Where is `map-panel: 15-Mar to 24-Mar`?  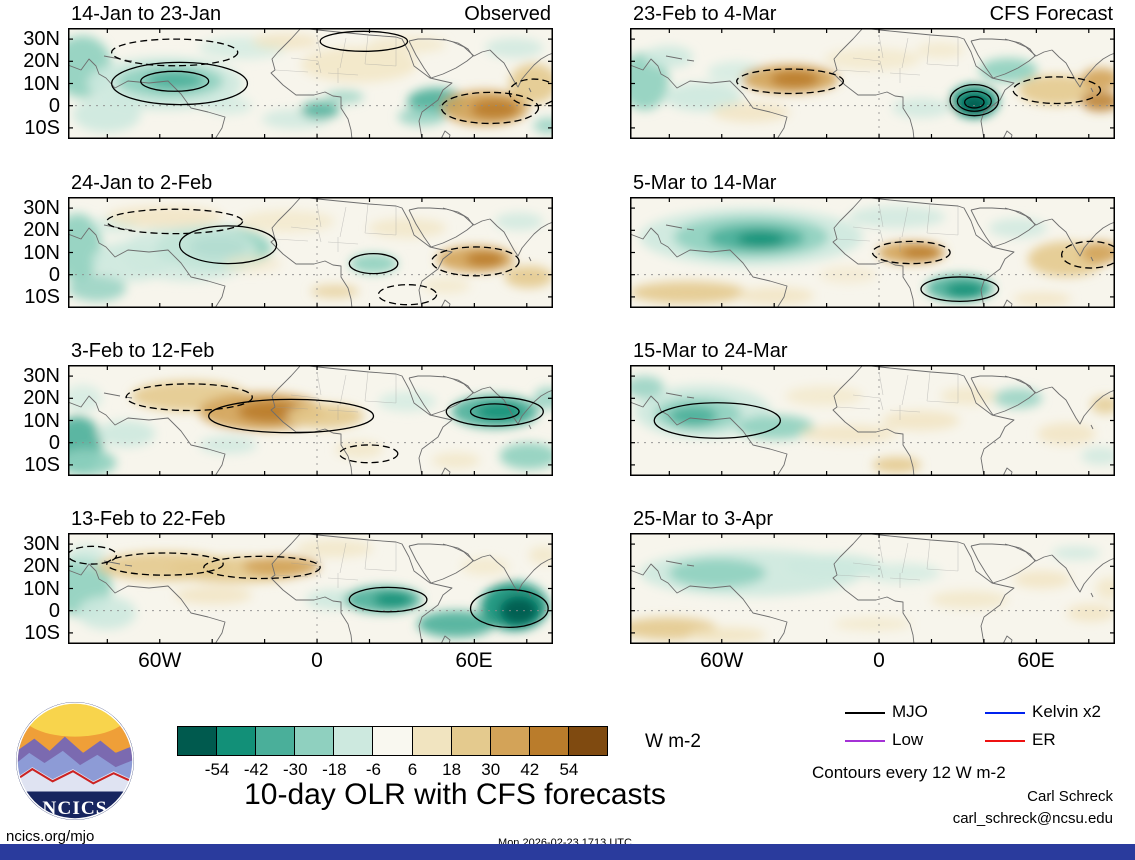 map-panel: 15-Mar to 24-Mar is located at coordinates (872, 408).